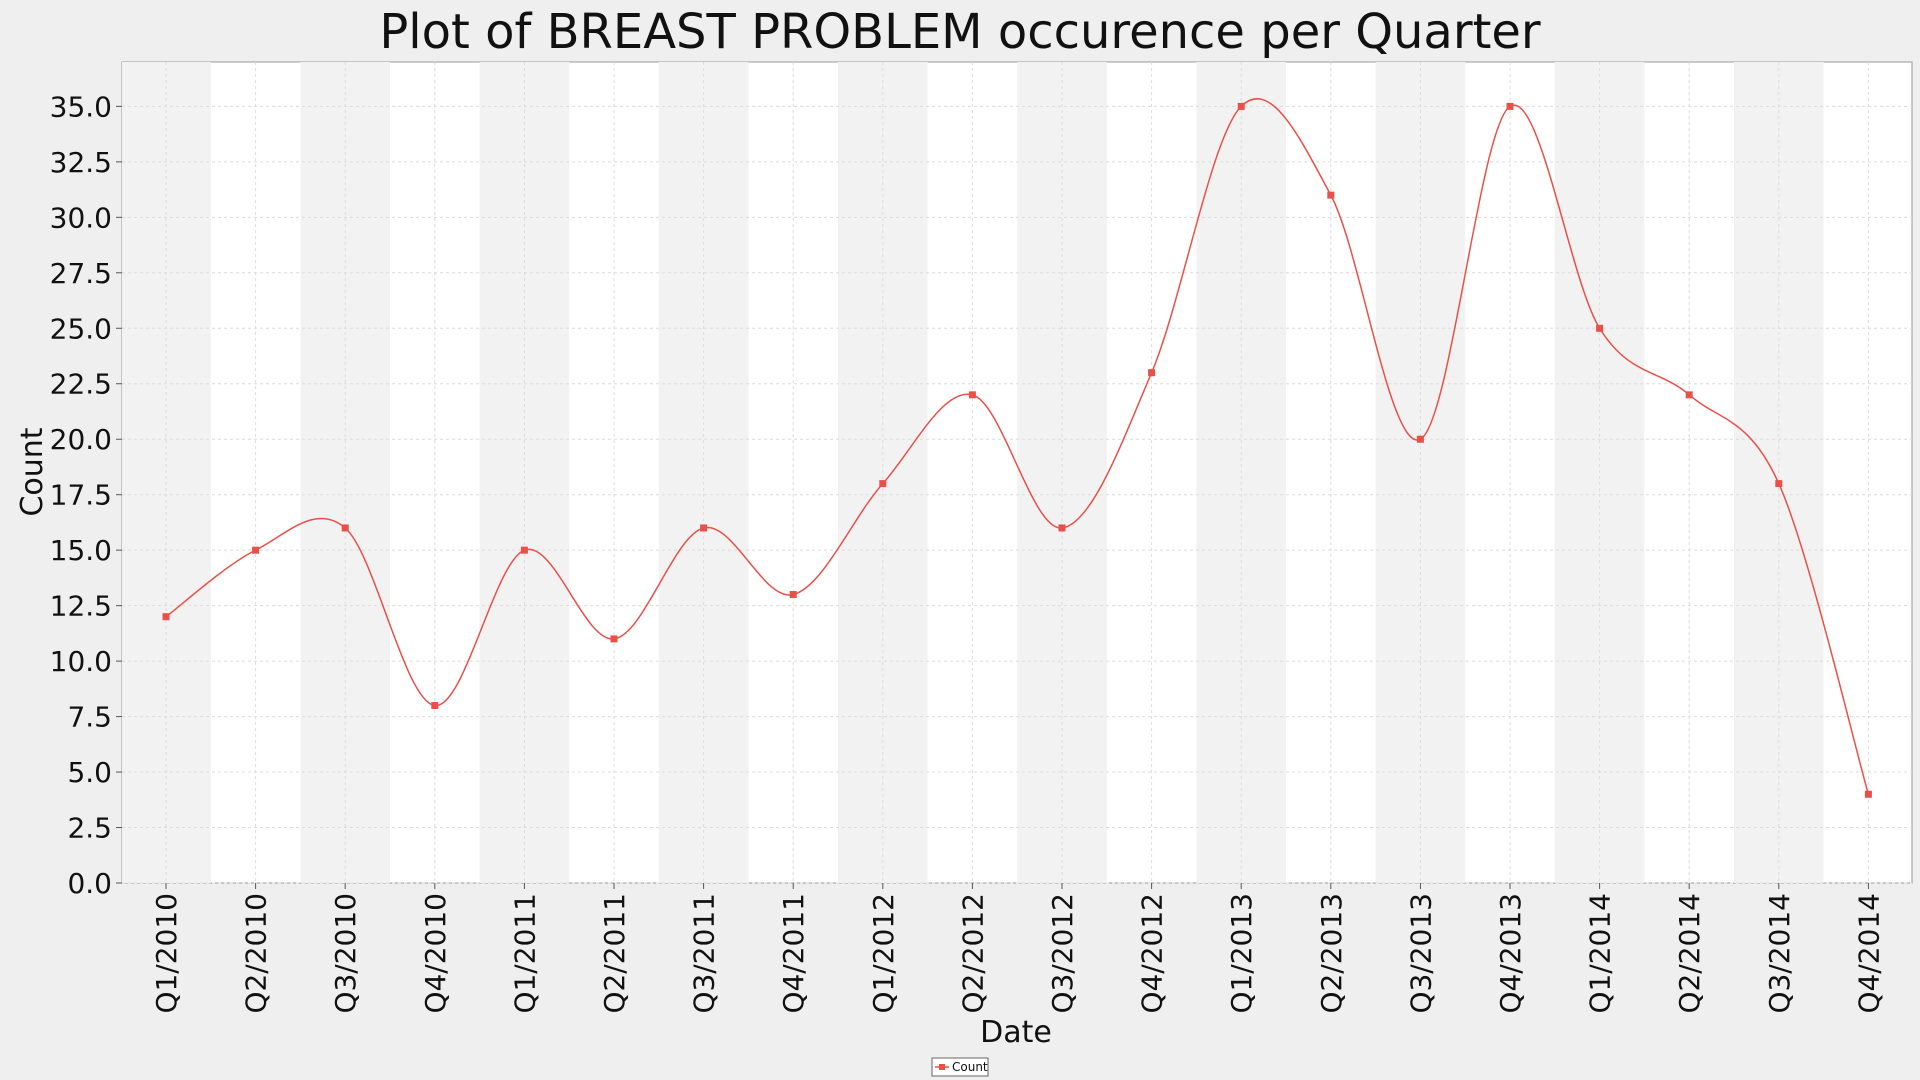 The height and width of the screenshot is (1080, 1920). Describe the element at coordinates (435, 705) in the screenshot. I see `data-point-q4-2010` at that location.